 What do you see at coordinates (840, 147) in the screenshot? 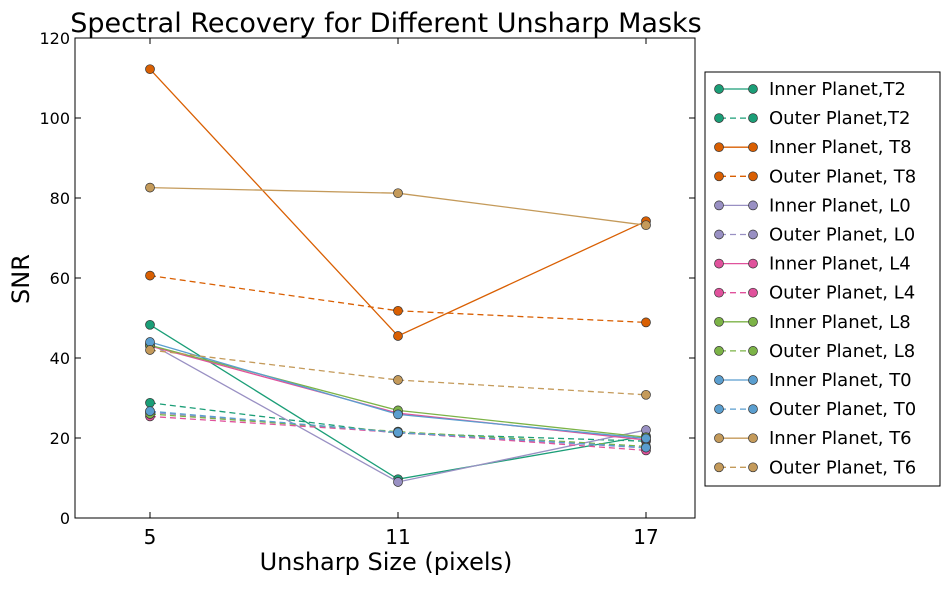
I see `legend-label: Inner Planet, T8` at bounding box center [840, 147].